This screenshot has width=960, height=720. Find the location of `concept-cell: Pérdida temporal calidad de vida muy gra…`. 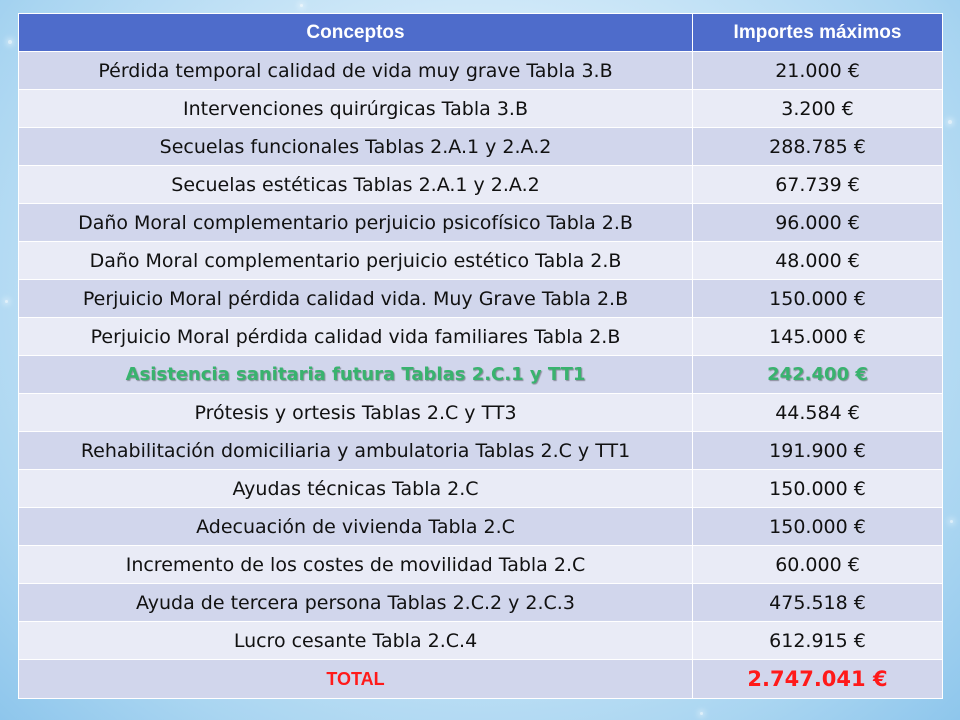

concept-cell: Pérdida temporal calidad de vida muy gra… is located at coordinates (355, 70).